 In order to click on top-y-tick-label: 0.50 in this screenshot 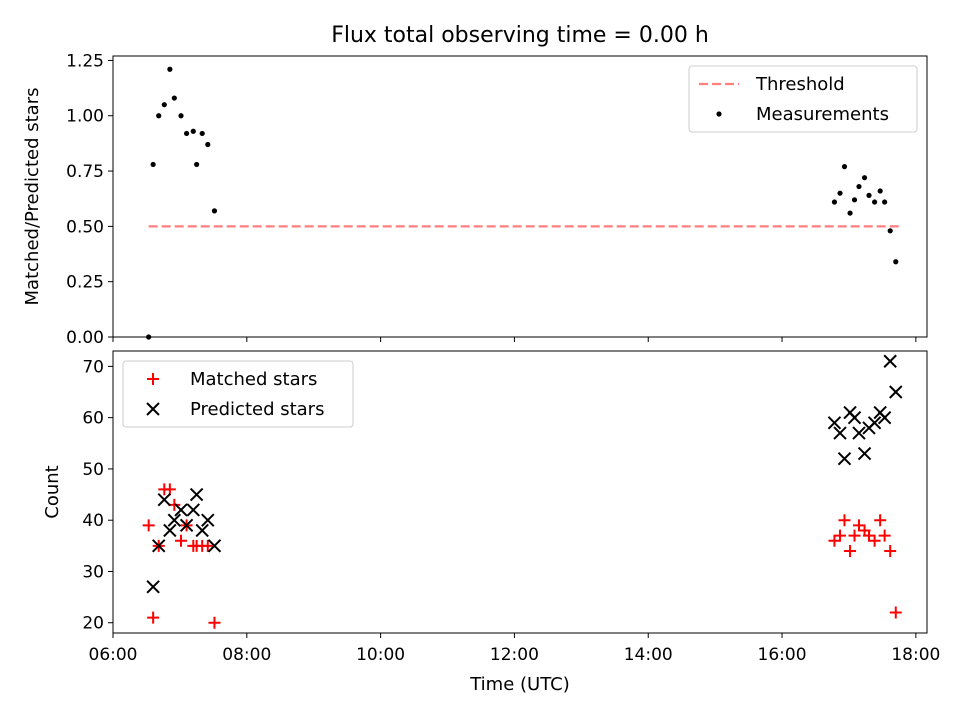, I will do `click(85, 227)`.